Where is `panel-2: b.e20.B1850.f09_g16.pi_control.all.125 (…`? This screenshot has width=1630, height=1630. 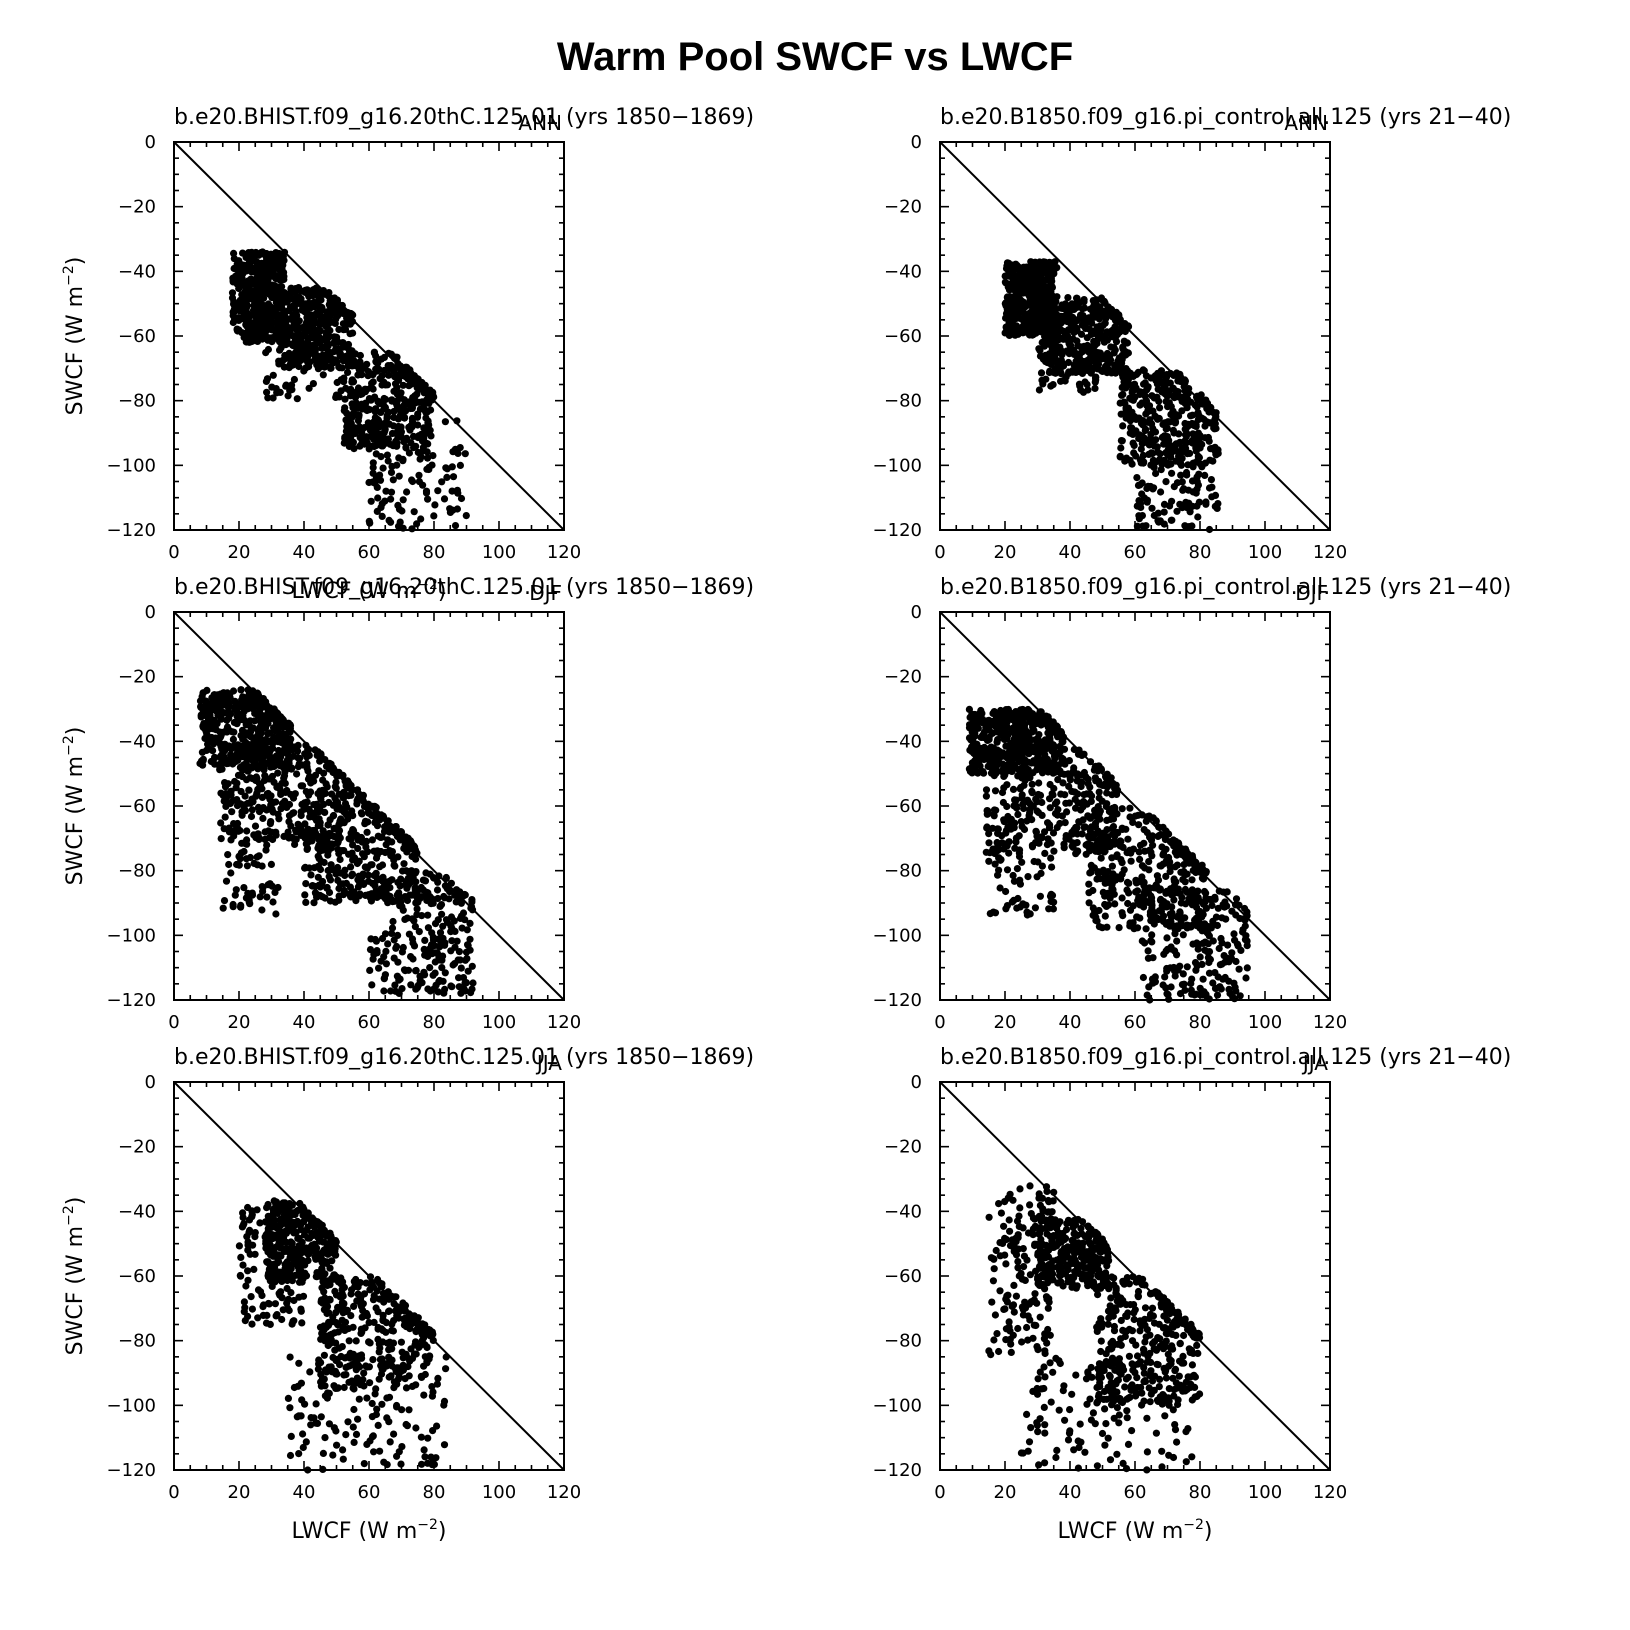 panel-2: b.e20.B1850.f09_g16.pi_control.all.125 (… is located at coordinates (1192, 334).